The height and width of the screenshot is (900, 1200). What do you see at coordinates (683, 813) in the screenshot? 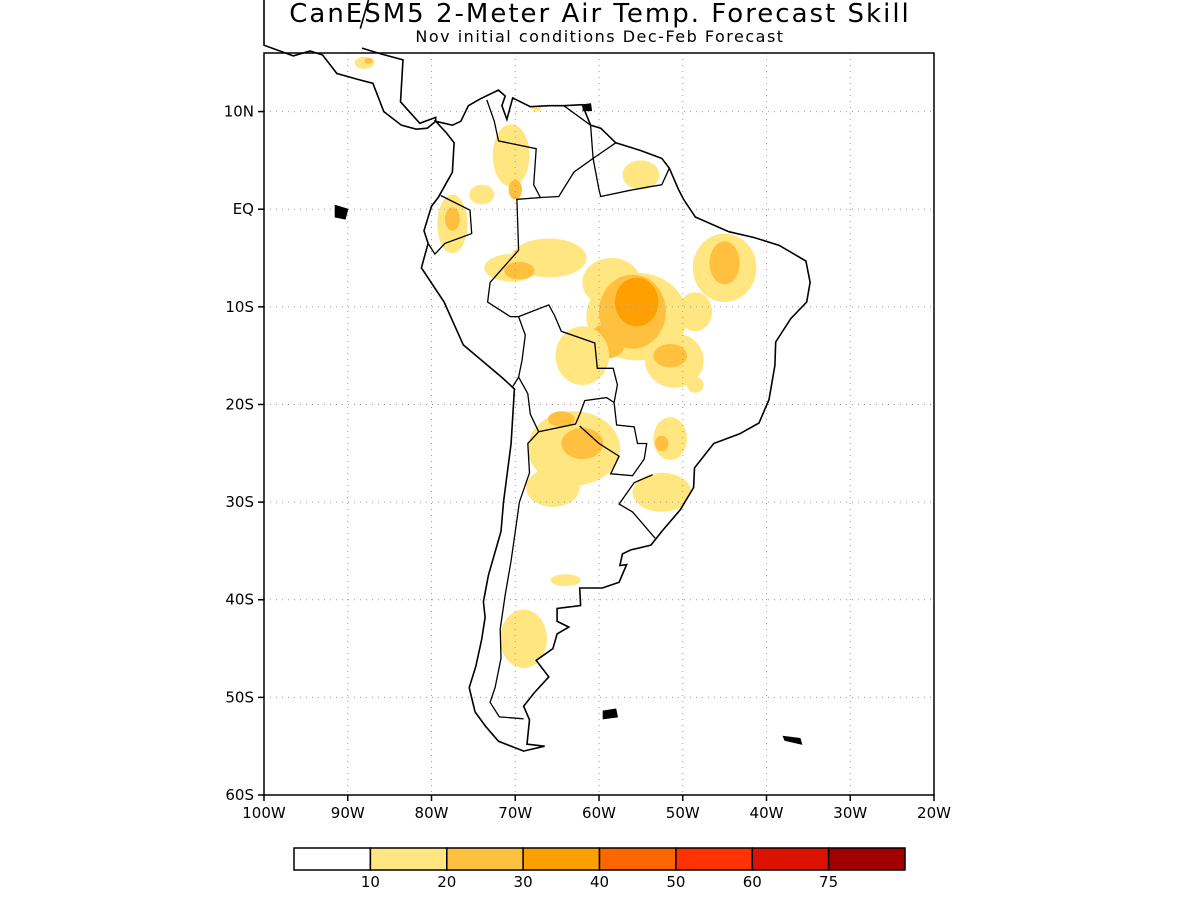
I see `lon-tick-label: 50W` at bounding box center [683, 813].